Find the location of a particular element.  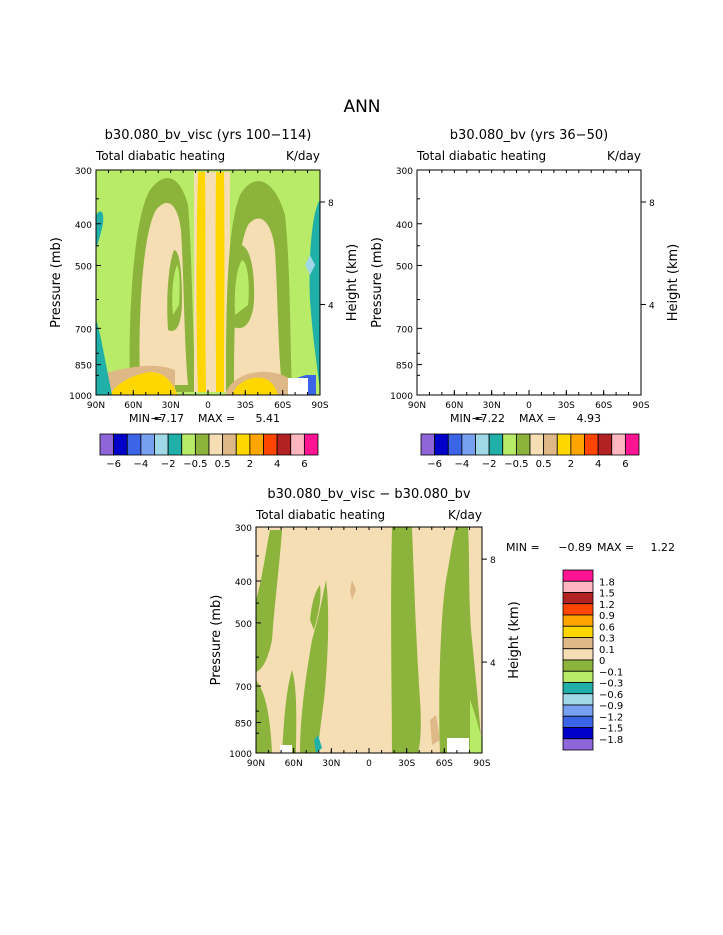

panel-title: b30.080_bv_visc (yrs 100−114) is located at coordinates (208, 135).